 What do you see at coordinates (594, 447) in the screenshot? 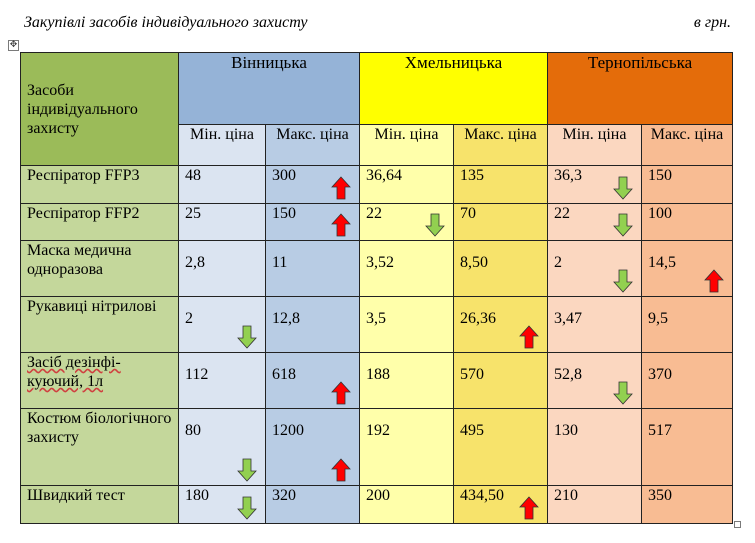
I see `price-cell: 130` at bounding box center [594, 447].